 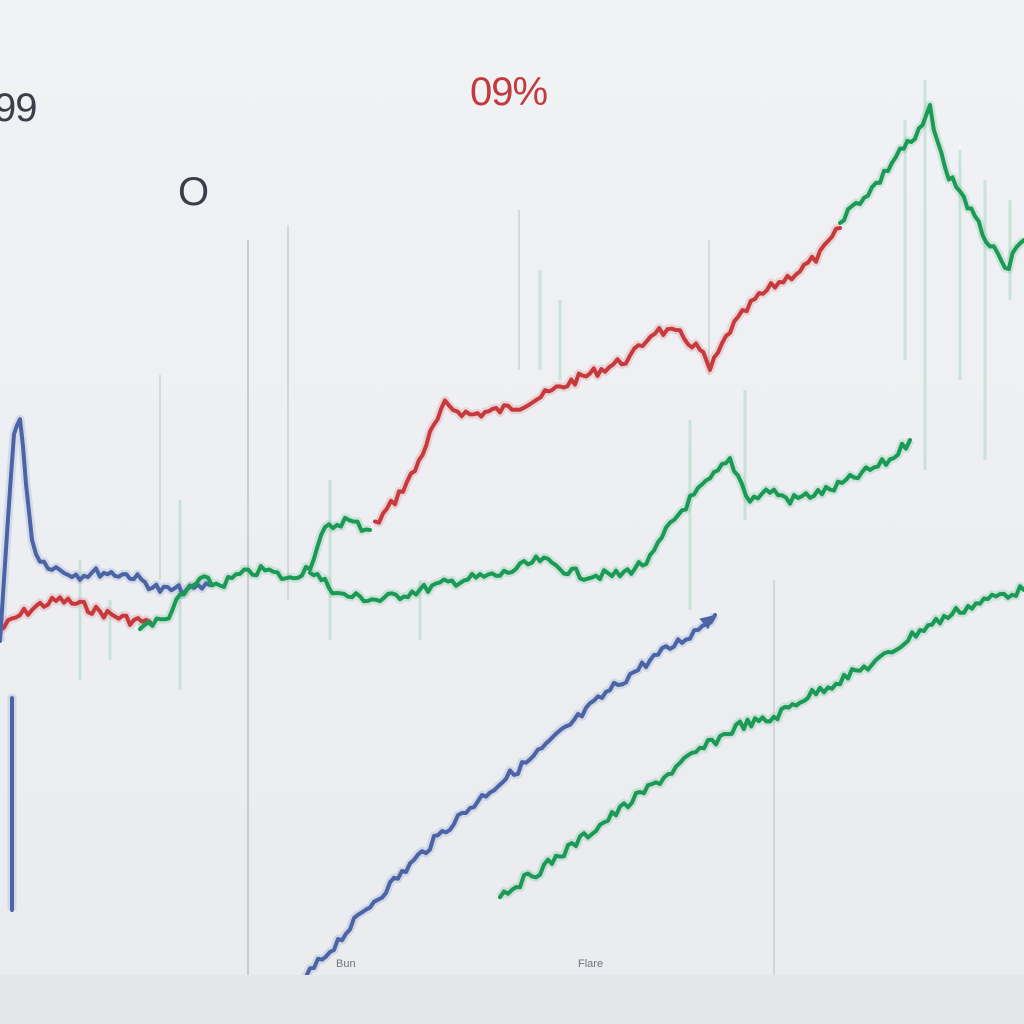 I want to click on series-glow, so click(x=607, y=375).